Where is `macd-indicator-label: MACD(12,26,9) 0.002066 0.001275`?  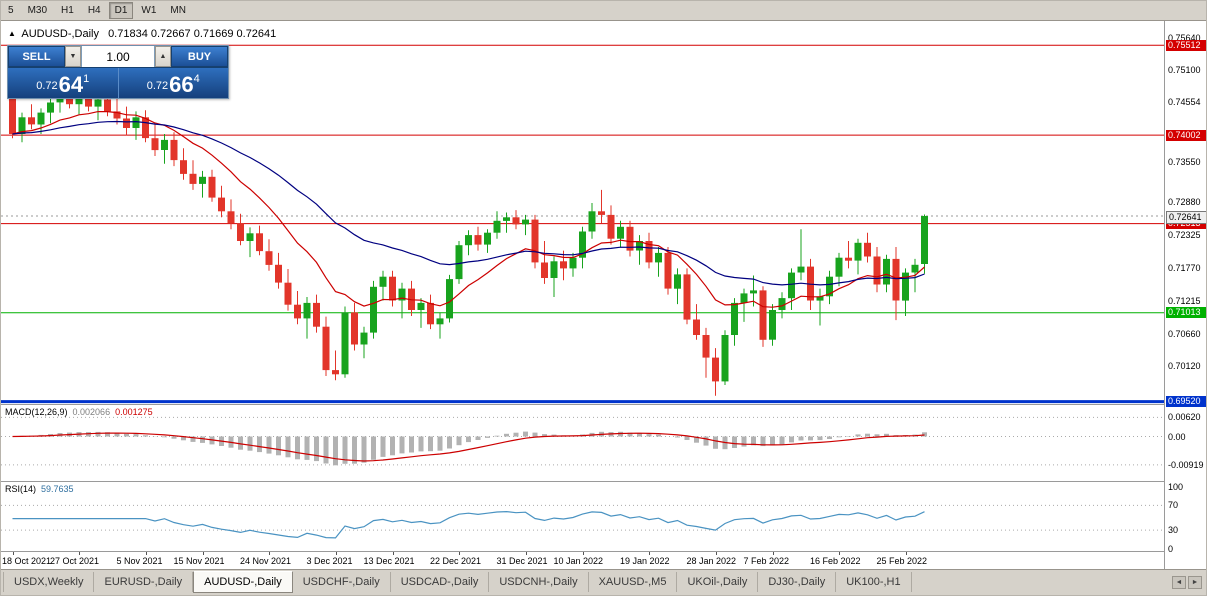
macd-indicator-label: MACD(12,26,9) 0.002066 0.001275 is located at coordinates (79, 412).